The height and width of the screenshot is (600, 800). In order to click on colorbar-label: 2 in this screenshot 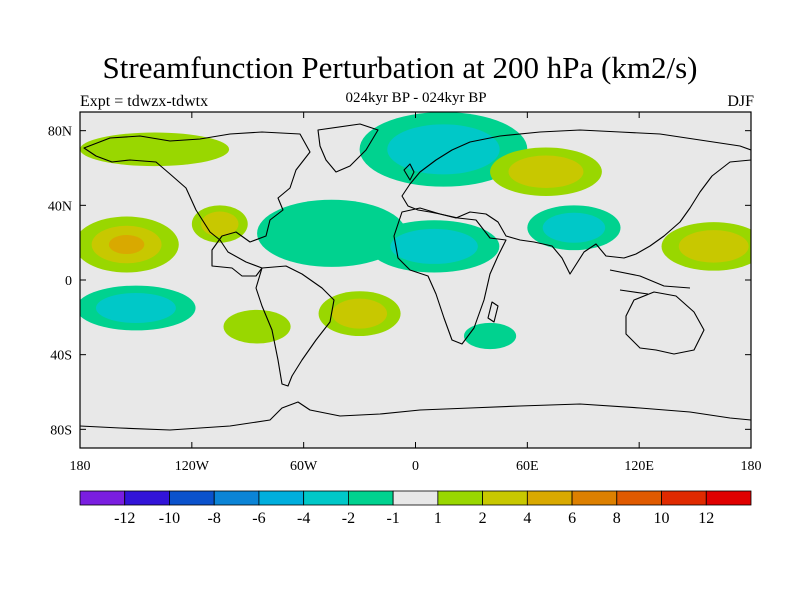, I will do `click(483, 518)`.